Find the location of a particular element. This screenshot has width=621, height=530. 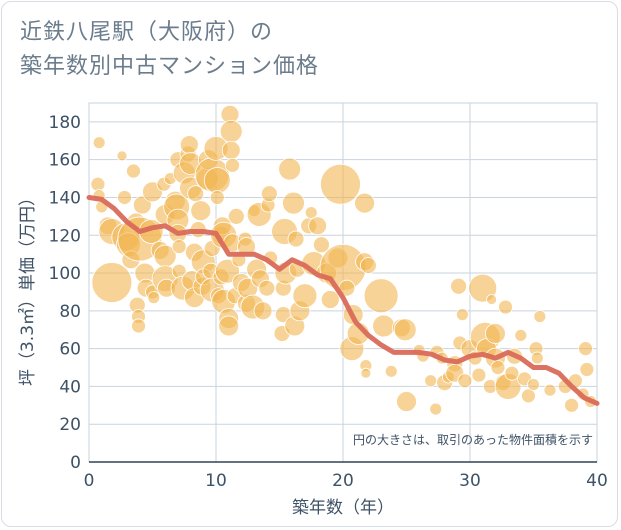

y-tick-label: 20 is located at coordinates (70, 425).